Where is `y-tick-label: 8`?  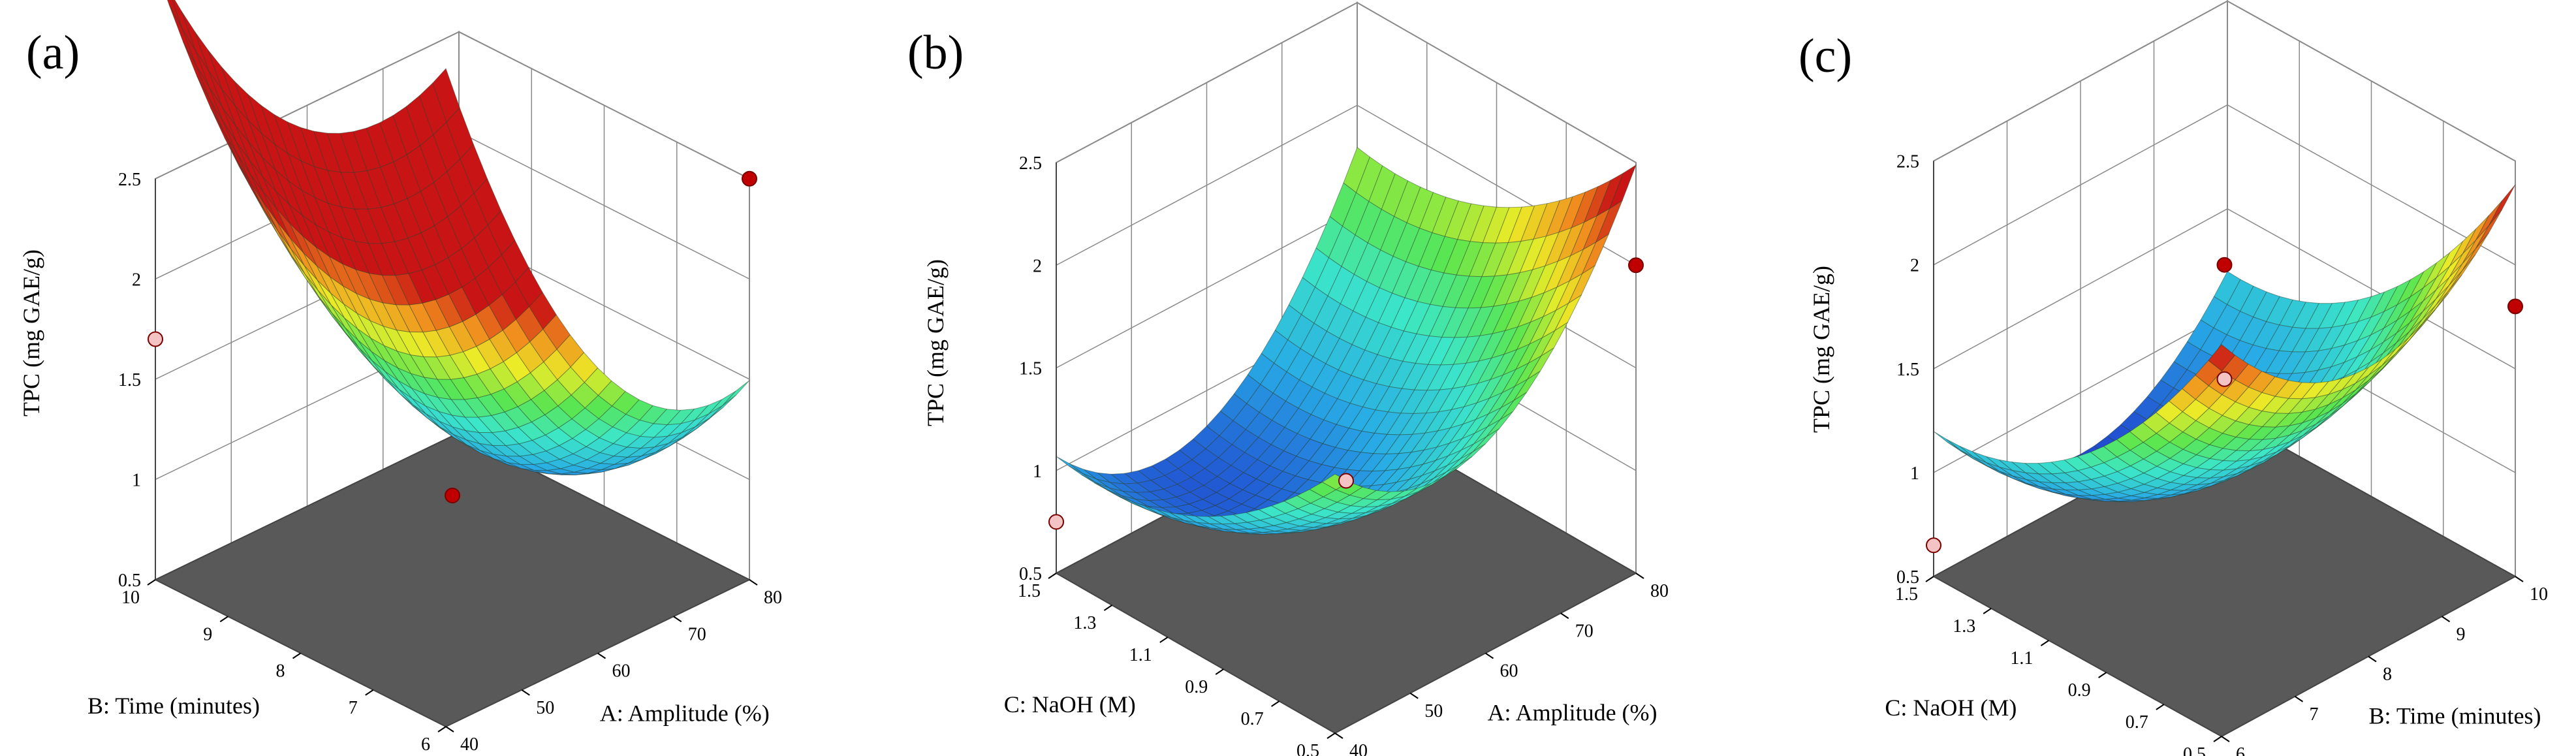
y-tick-label: 8 is located at coordinates (280, 672).